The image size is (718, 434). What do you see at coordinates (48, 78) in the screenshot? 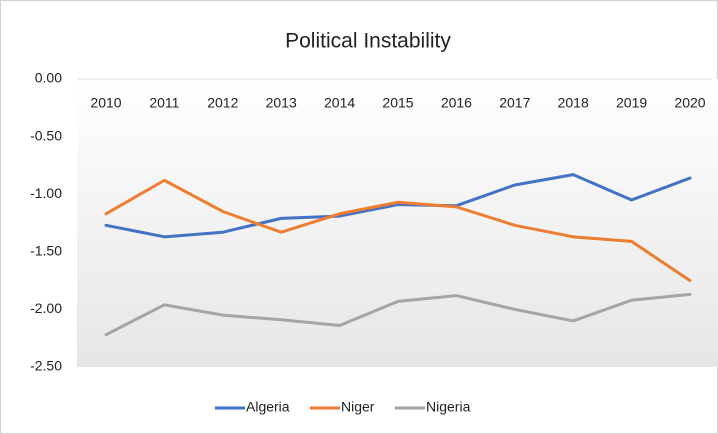
I see `y-tick-label: 0.00` at bounding box center [48, 78].